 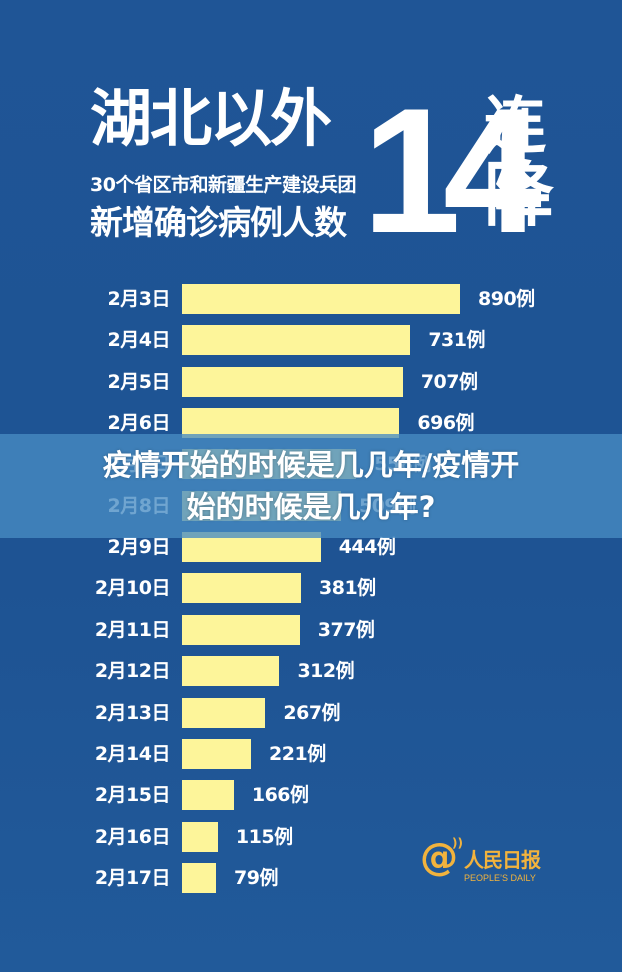 What do you see at coordinates (311, 588) in the screenshot?
I see `bar-row: 2月10日 381例` at bounding box center [311, 588].